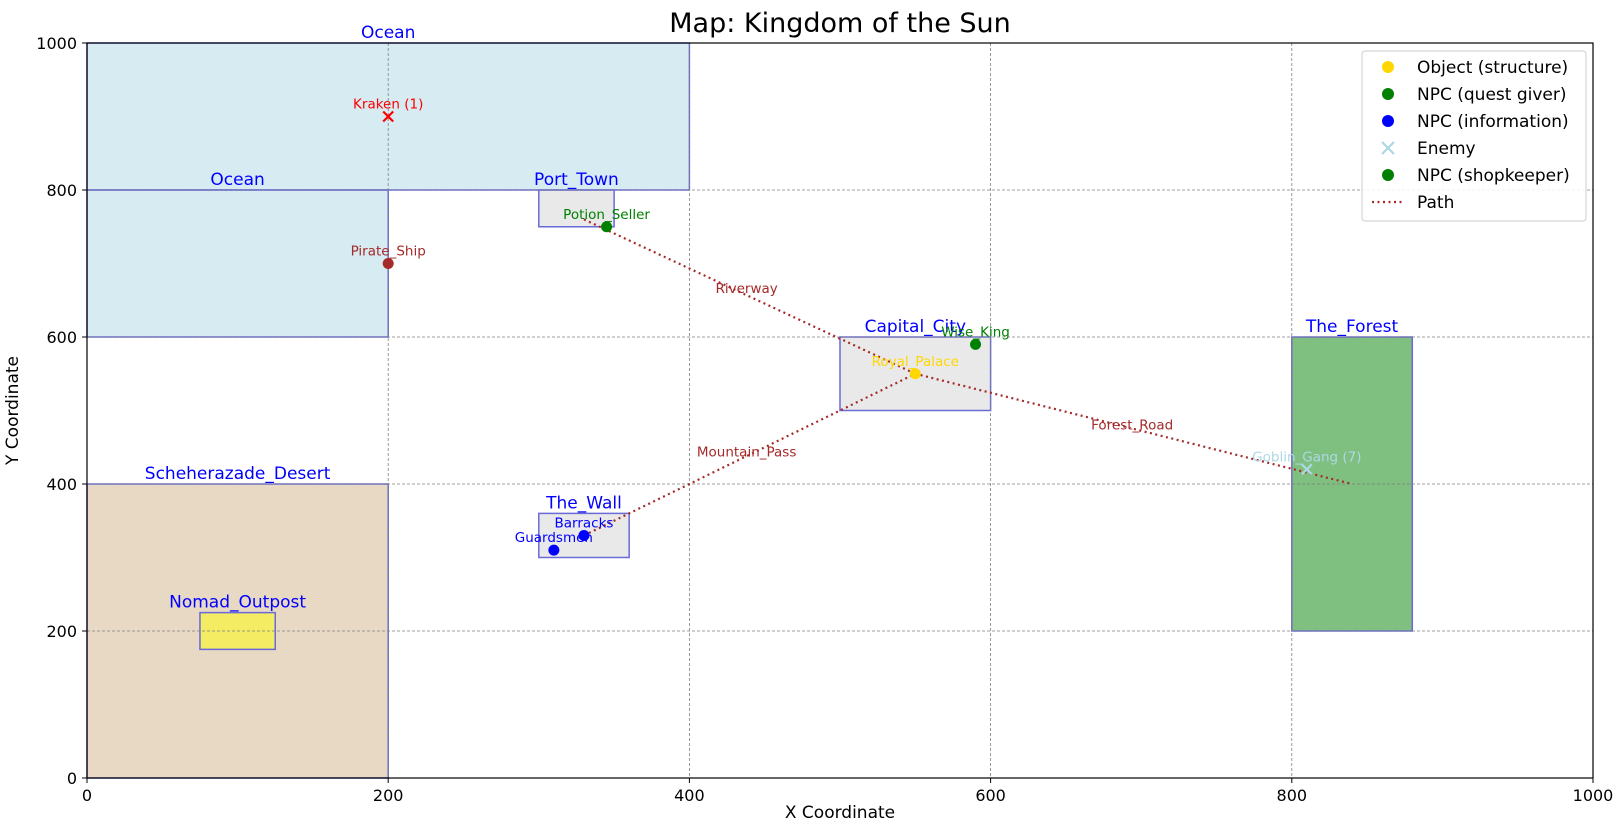  I want to click on marker-royal-palace, so click(915, 374).